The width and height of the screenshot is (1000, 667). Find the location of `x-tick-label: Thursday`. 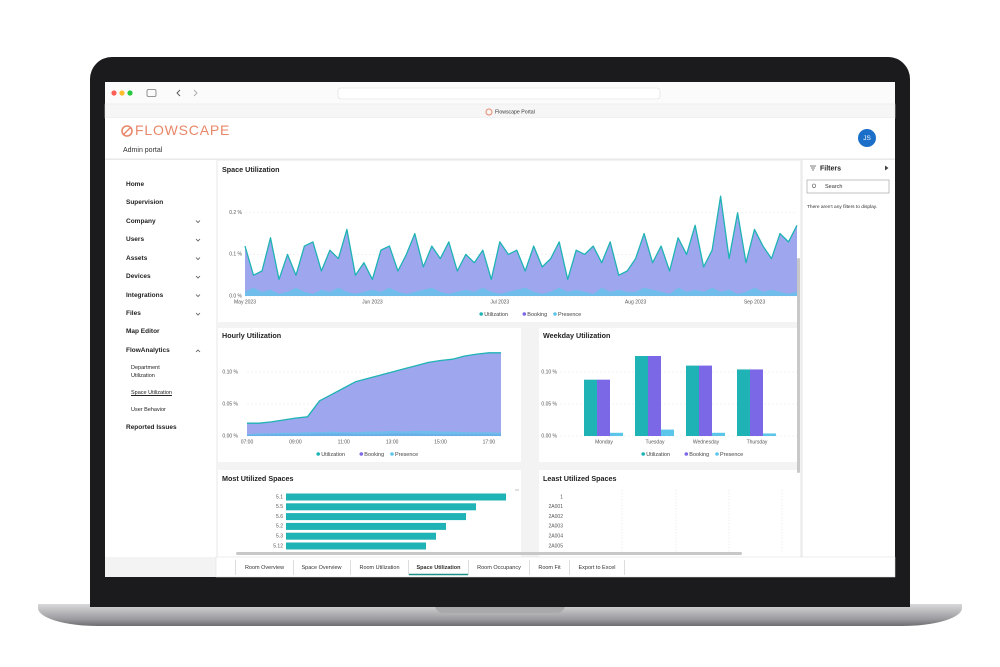

x-tick-label: Thursday is located at coordinates (757, 442).